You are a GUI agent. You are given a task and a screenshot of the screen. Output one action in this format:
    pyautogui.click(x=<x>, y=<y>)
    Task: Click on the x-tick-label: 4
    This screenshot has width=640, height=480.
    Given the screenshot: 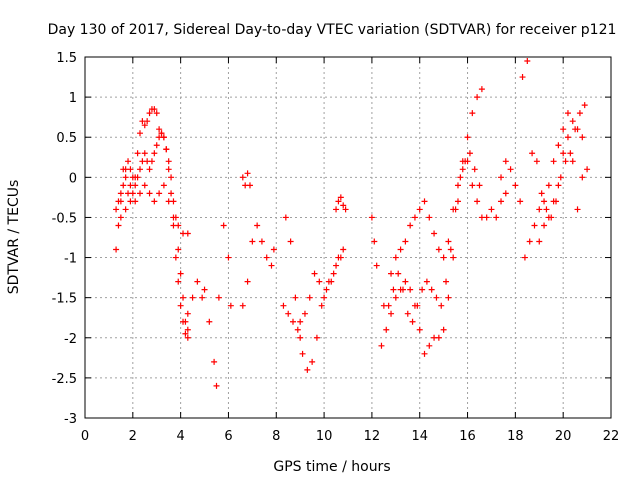 What is the action you would take?
    pyautogui.click(x=180, y=436)
    